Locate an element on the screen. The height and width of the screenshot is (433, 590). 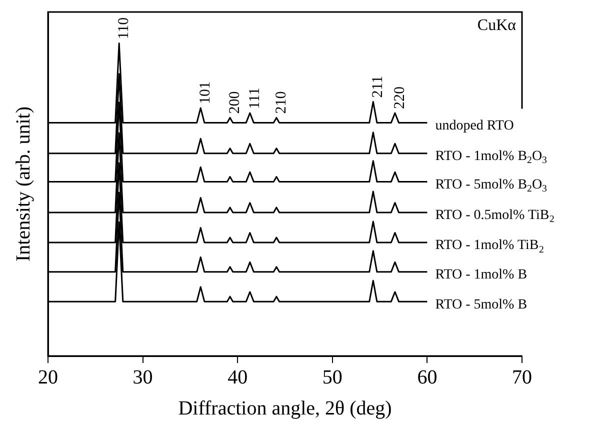
x-tick-label: 60 is located at coordinates (427, 377).